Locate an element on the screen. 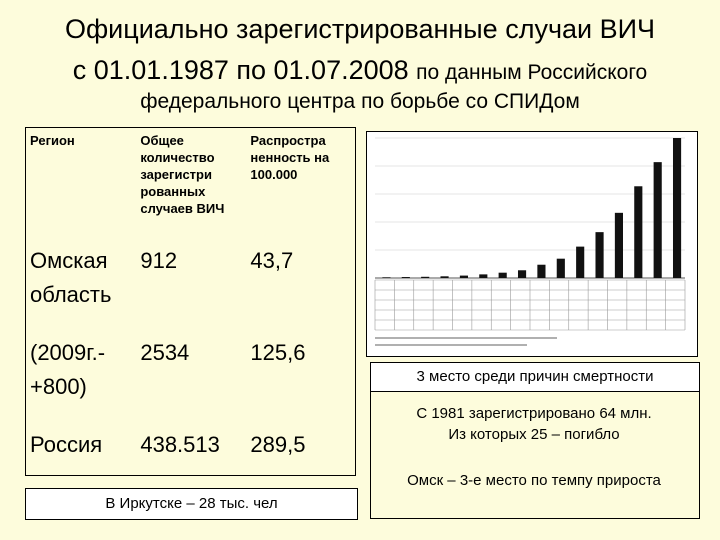 This screenshot has height=540, width=720. cell-region: (2009г.- +800) is located at coordinates (68, 370).